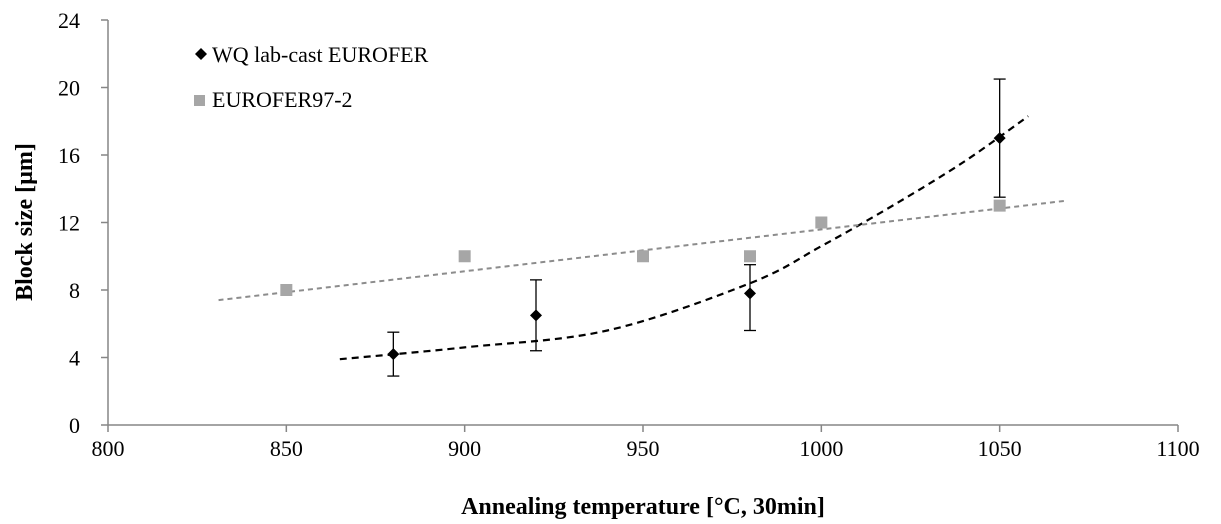 The width and height of the screenshot is (1221, 524). Describe the element at coordinates (69, 155) in the screenshot. I see `y-tick-label: 16` at that location.